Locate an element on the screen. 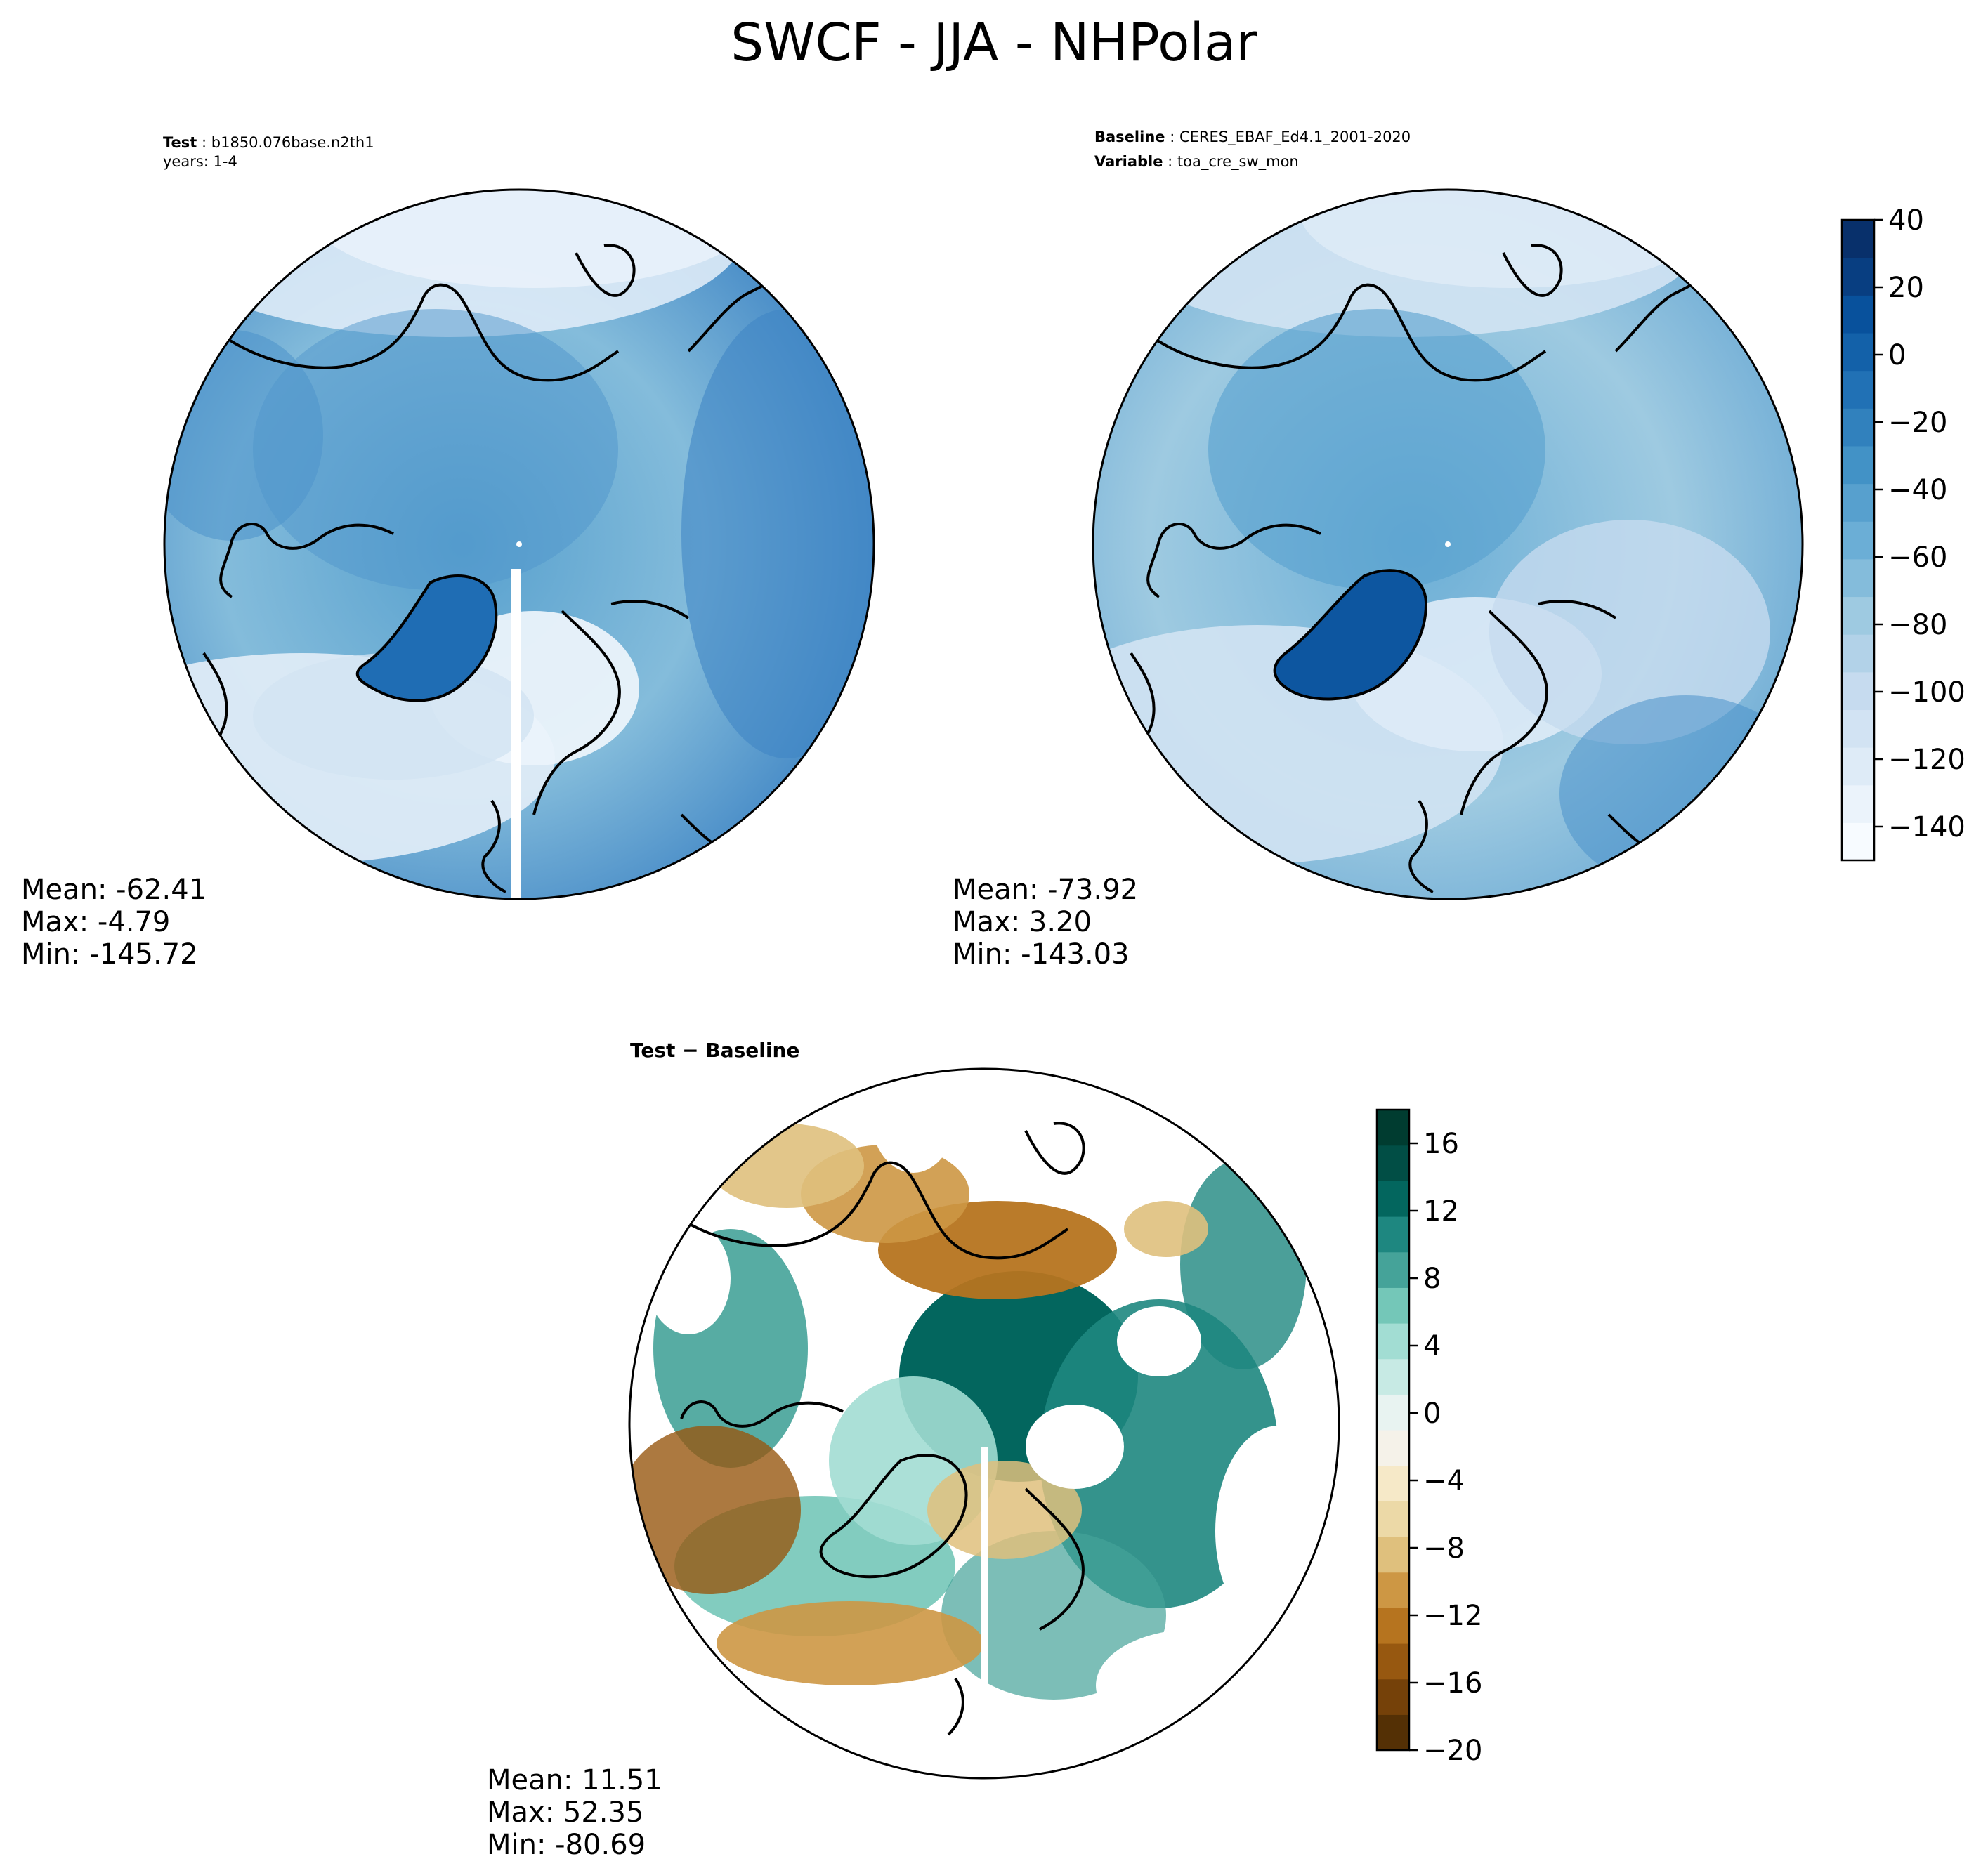 This screenshot has width=1988, height=1873. colorbar-main-tick-label: −100 is located at coordinates (1927, 692).